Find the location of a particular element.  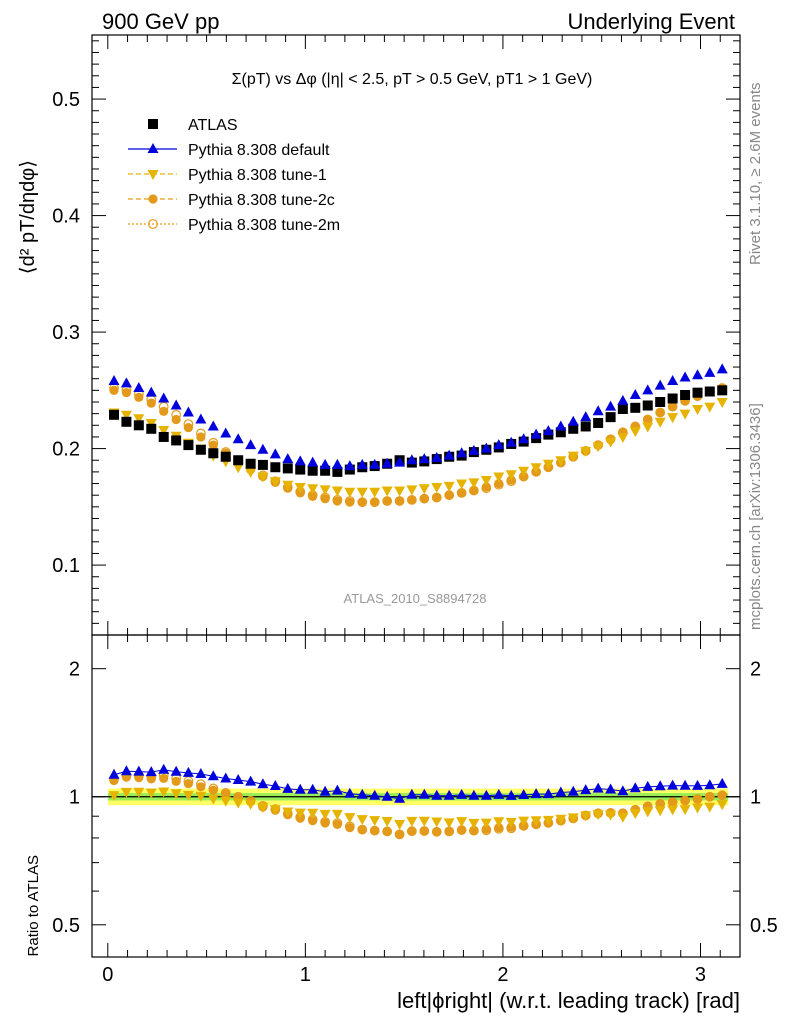

header-left: 900 GeV pp is located at coordinates (160, 21).